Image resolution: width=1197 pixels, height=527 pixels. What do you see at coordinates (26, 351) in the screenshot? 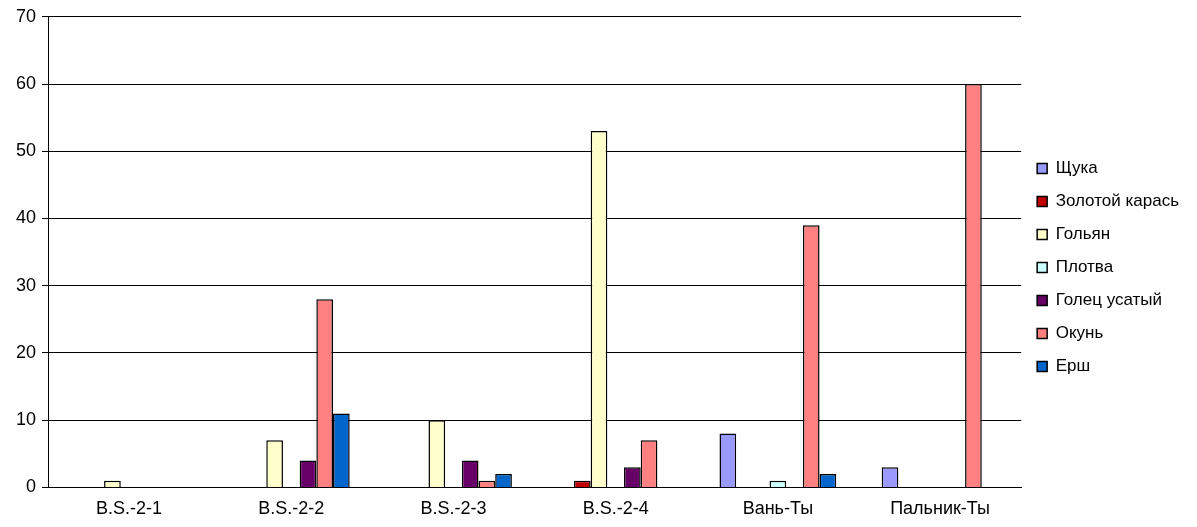
I see `y-tick-label: 20` at bounding box center [26, 351].